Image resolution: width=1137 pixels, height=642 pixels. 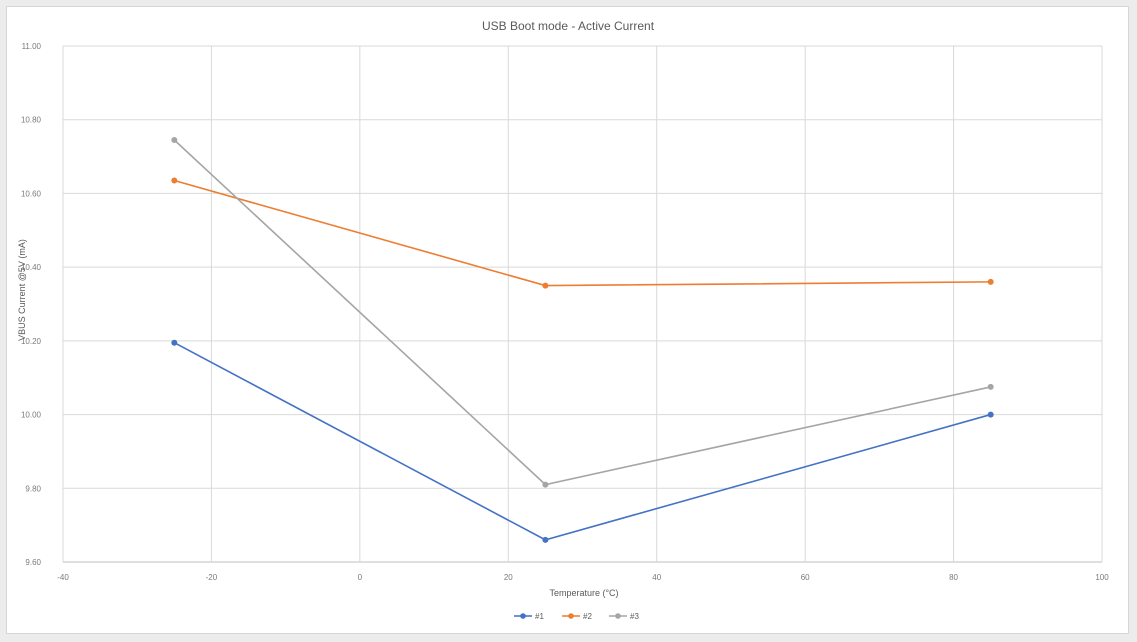 I want to click on y-axis-title: VBUS Current @5V (mA), so click(x=22, y=290).